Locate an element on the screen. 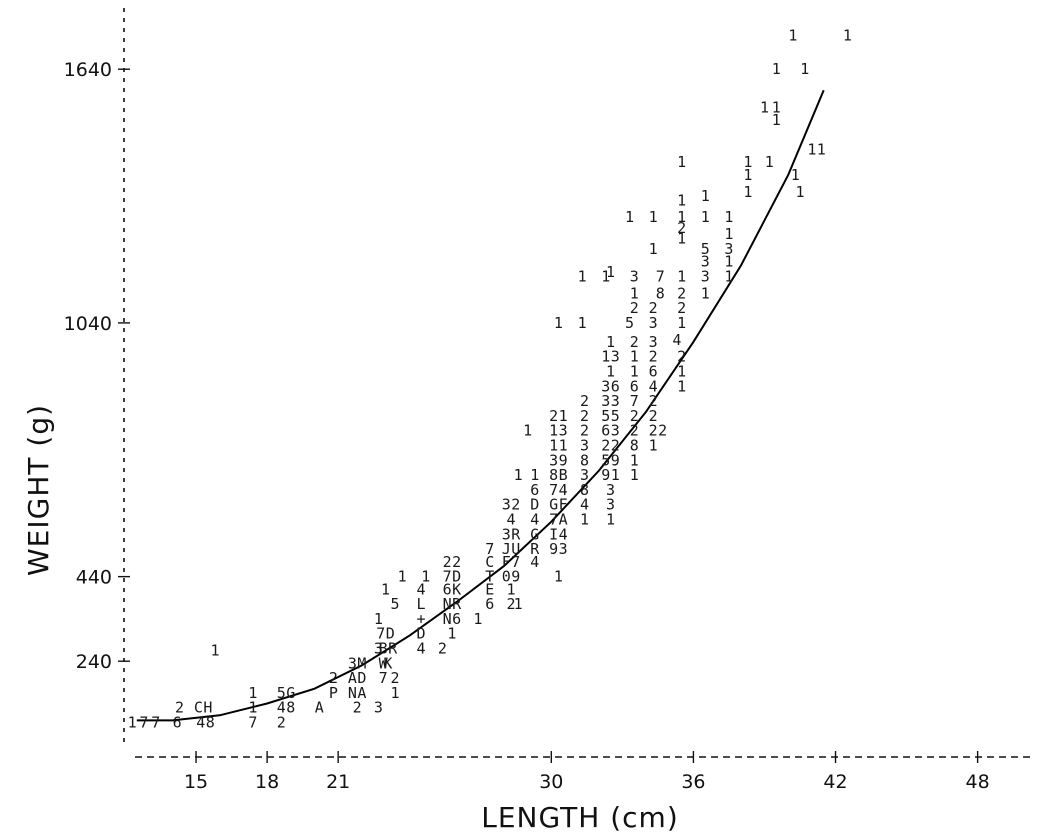  y-tick-label: 240 is located at coordinates (94, 662).